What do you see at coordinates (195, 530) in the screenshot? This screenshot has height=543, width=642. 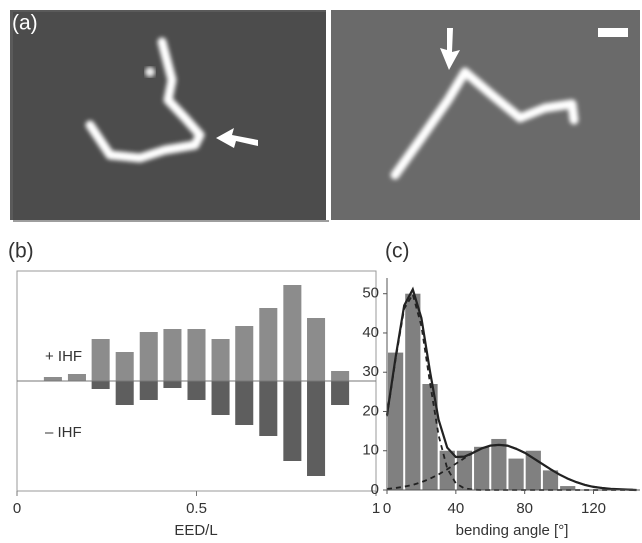 I see `x-axis-label: EED/L` at bounding box center [195, 530].